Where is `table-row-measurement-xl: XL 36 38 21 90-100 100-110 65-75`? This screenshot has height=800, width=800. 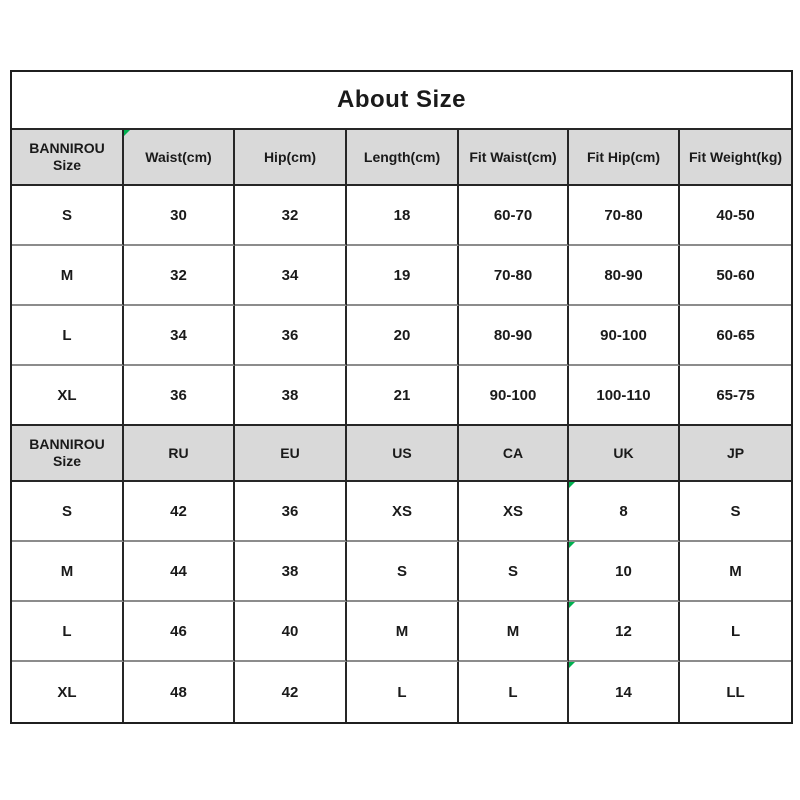
table-row-measurement-xl: XL 36 38 21 90-100 100-110 65-75 is located at coordinates (402, 396).